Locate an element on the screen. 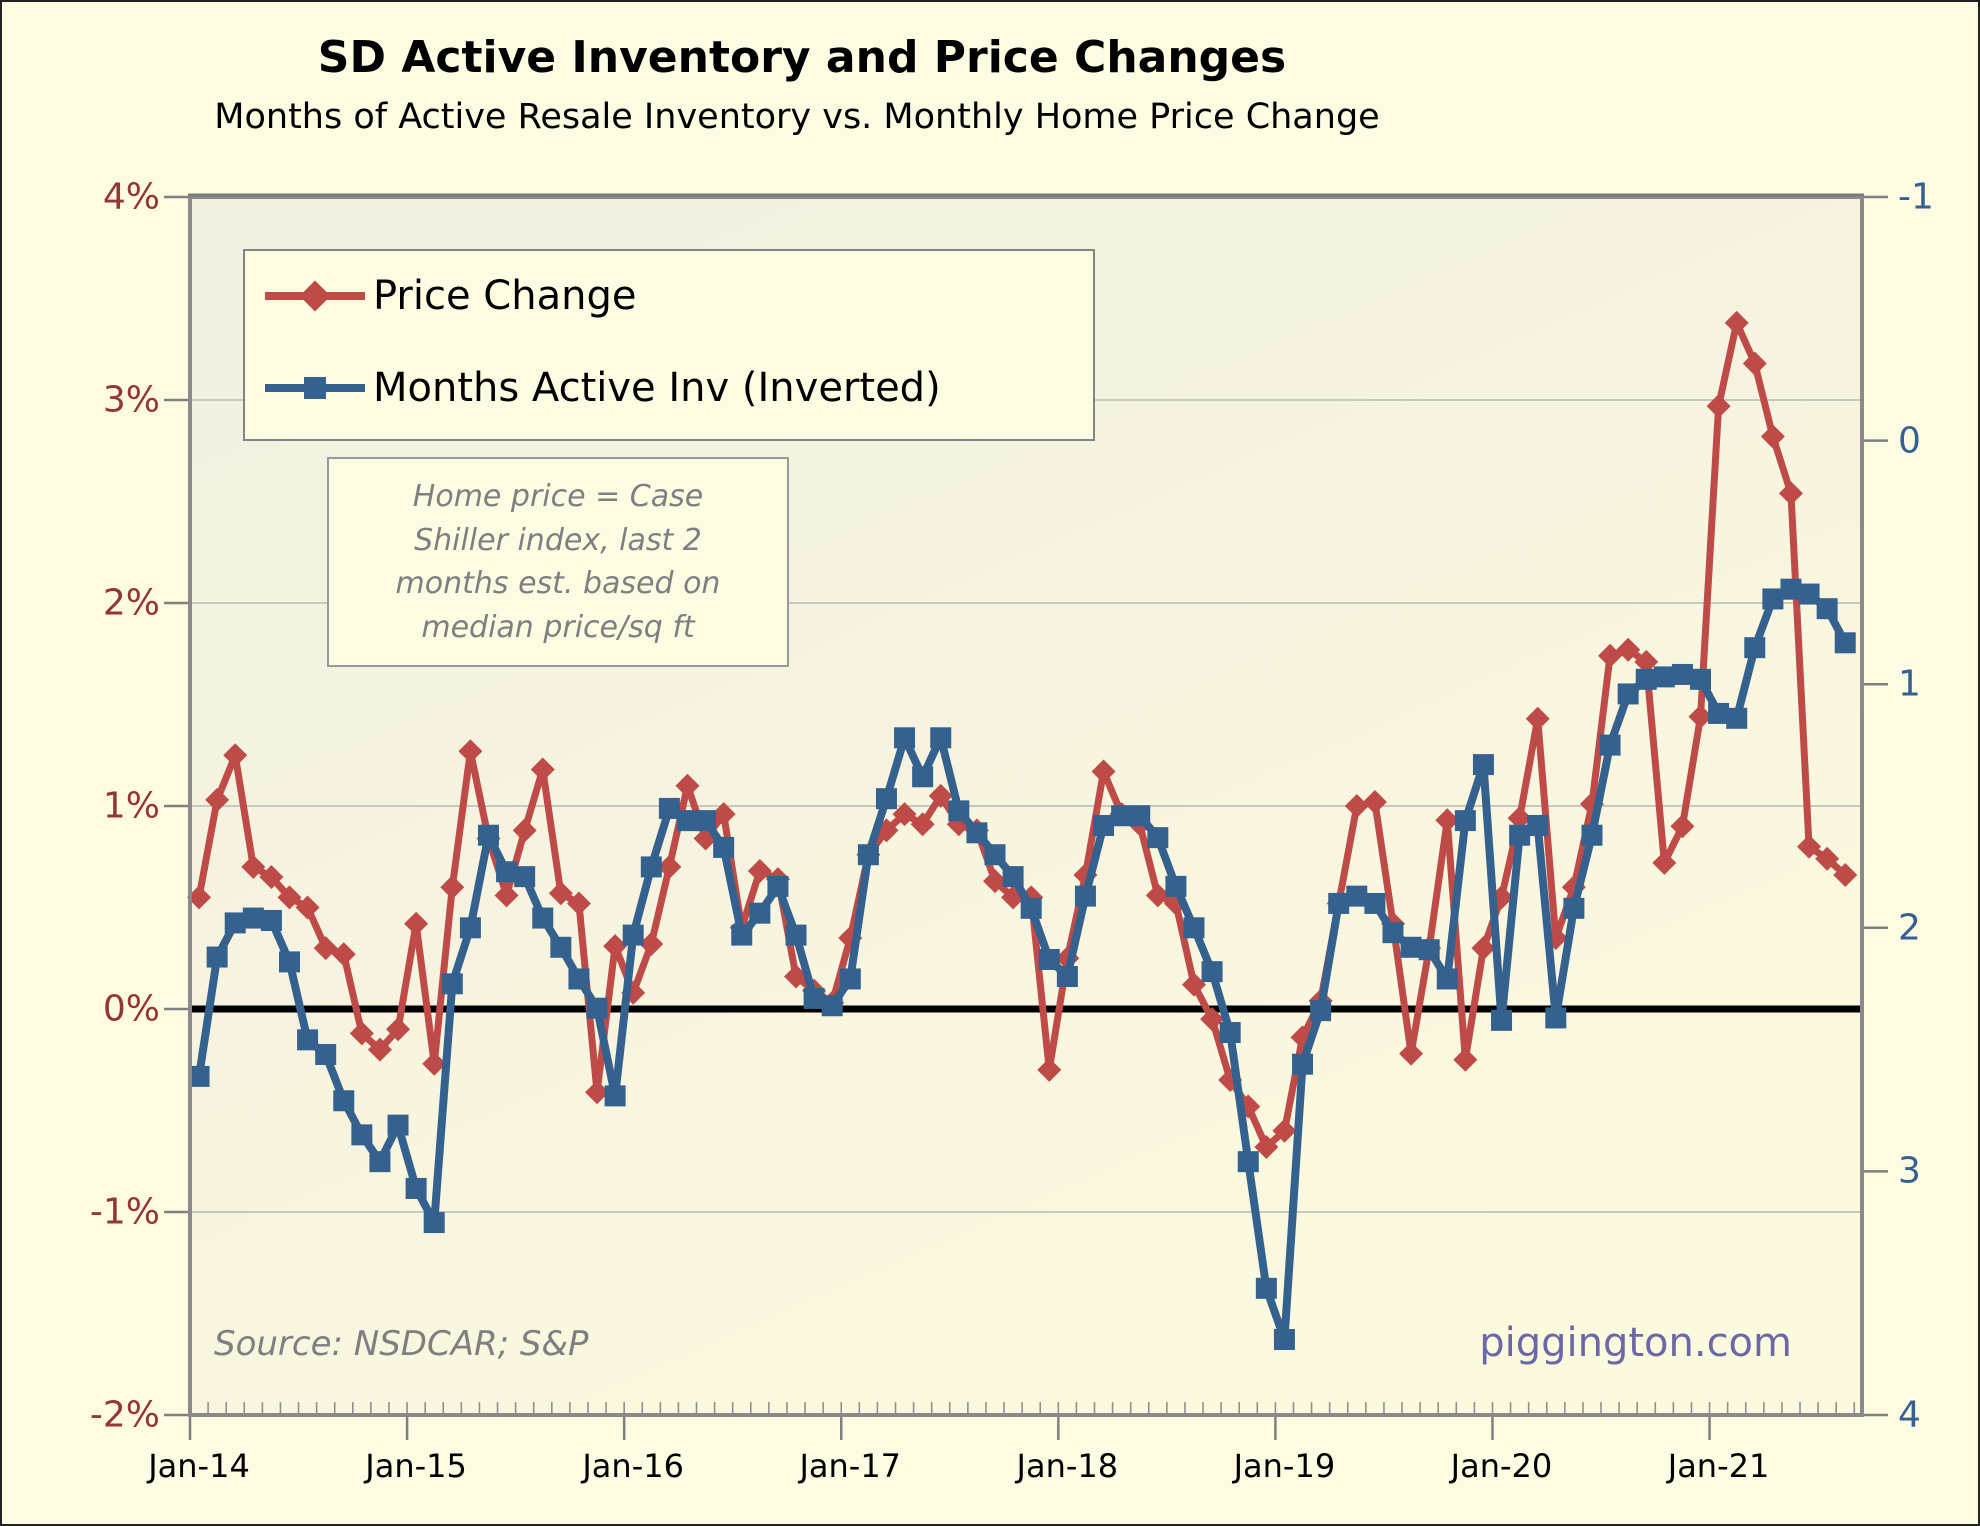  x-axis-tick-label: Jan-14 is located at coordinates (199, 1466).